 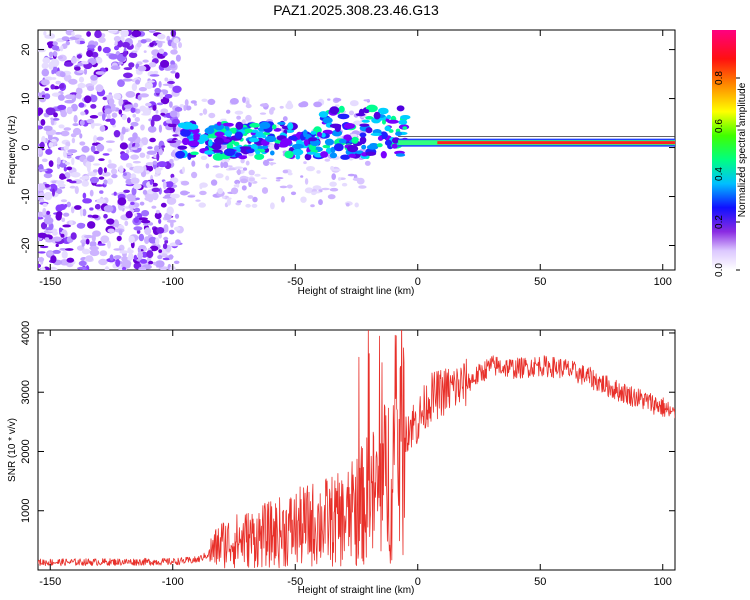 I want to click on spectrogram-x-tick-label: -50, so click(x=295, y=282).